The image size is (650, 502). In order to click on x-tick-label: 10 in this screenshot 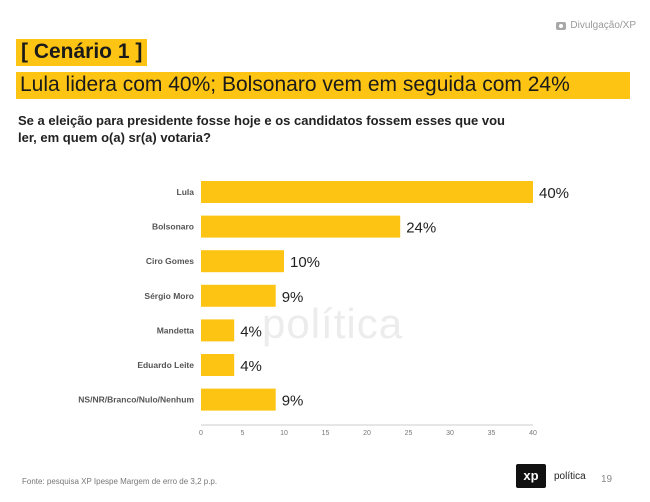, I will do `click(284, 433)`.